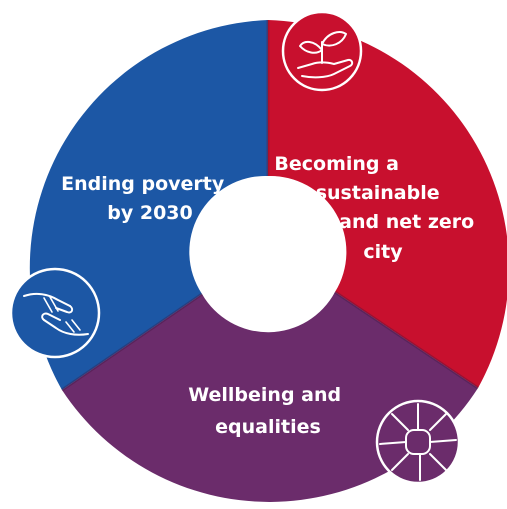 The image size is (507, 509). Describe the element at coordinates (322, 51) in the screenshot. I see `plant-in-hand-icon` at that location.